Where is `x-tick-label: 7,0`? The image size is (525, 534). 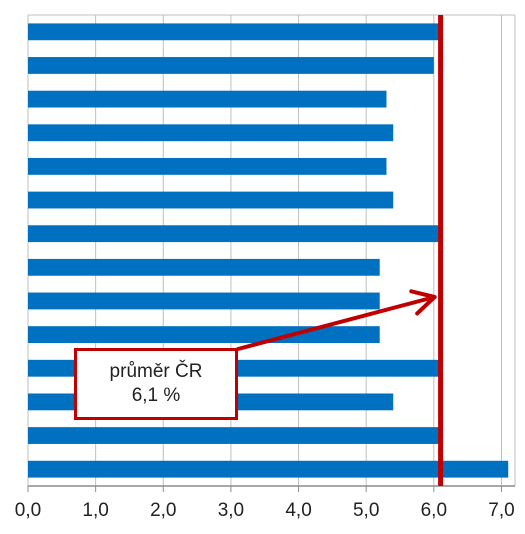
x-tick-label: 7,0 is located at coordinates (501, 510).